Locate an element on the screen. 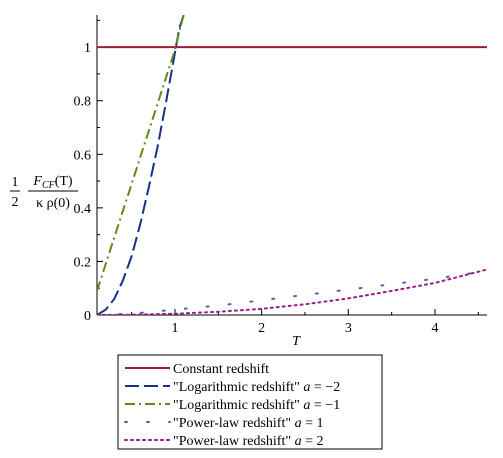  legend-box is located at coordinates (250, 402).